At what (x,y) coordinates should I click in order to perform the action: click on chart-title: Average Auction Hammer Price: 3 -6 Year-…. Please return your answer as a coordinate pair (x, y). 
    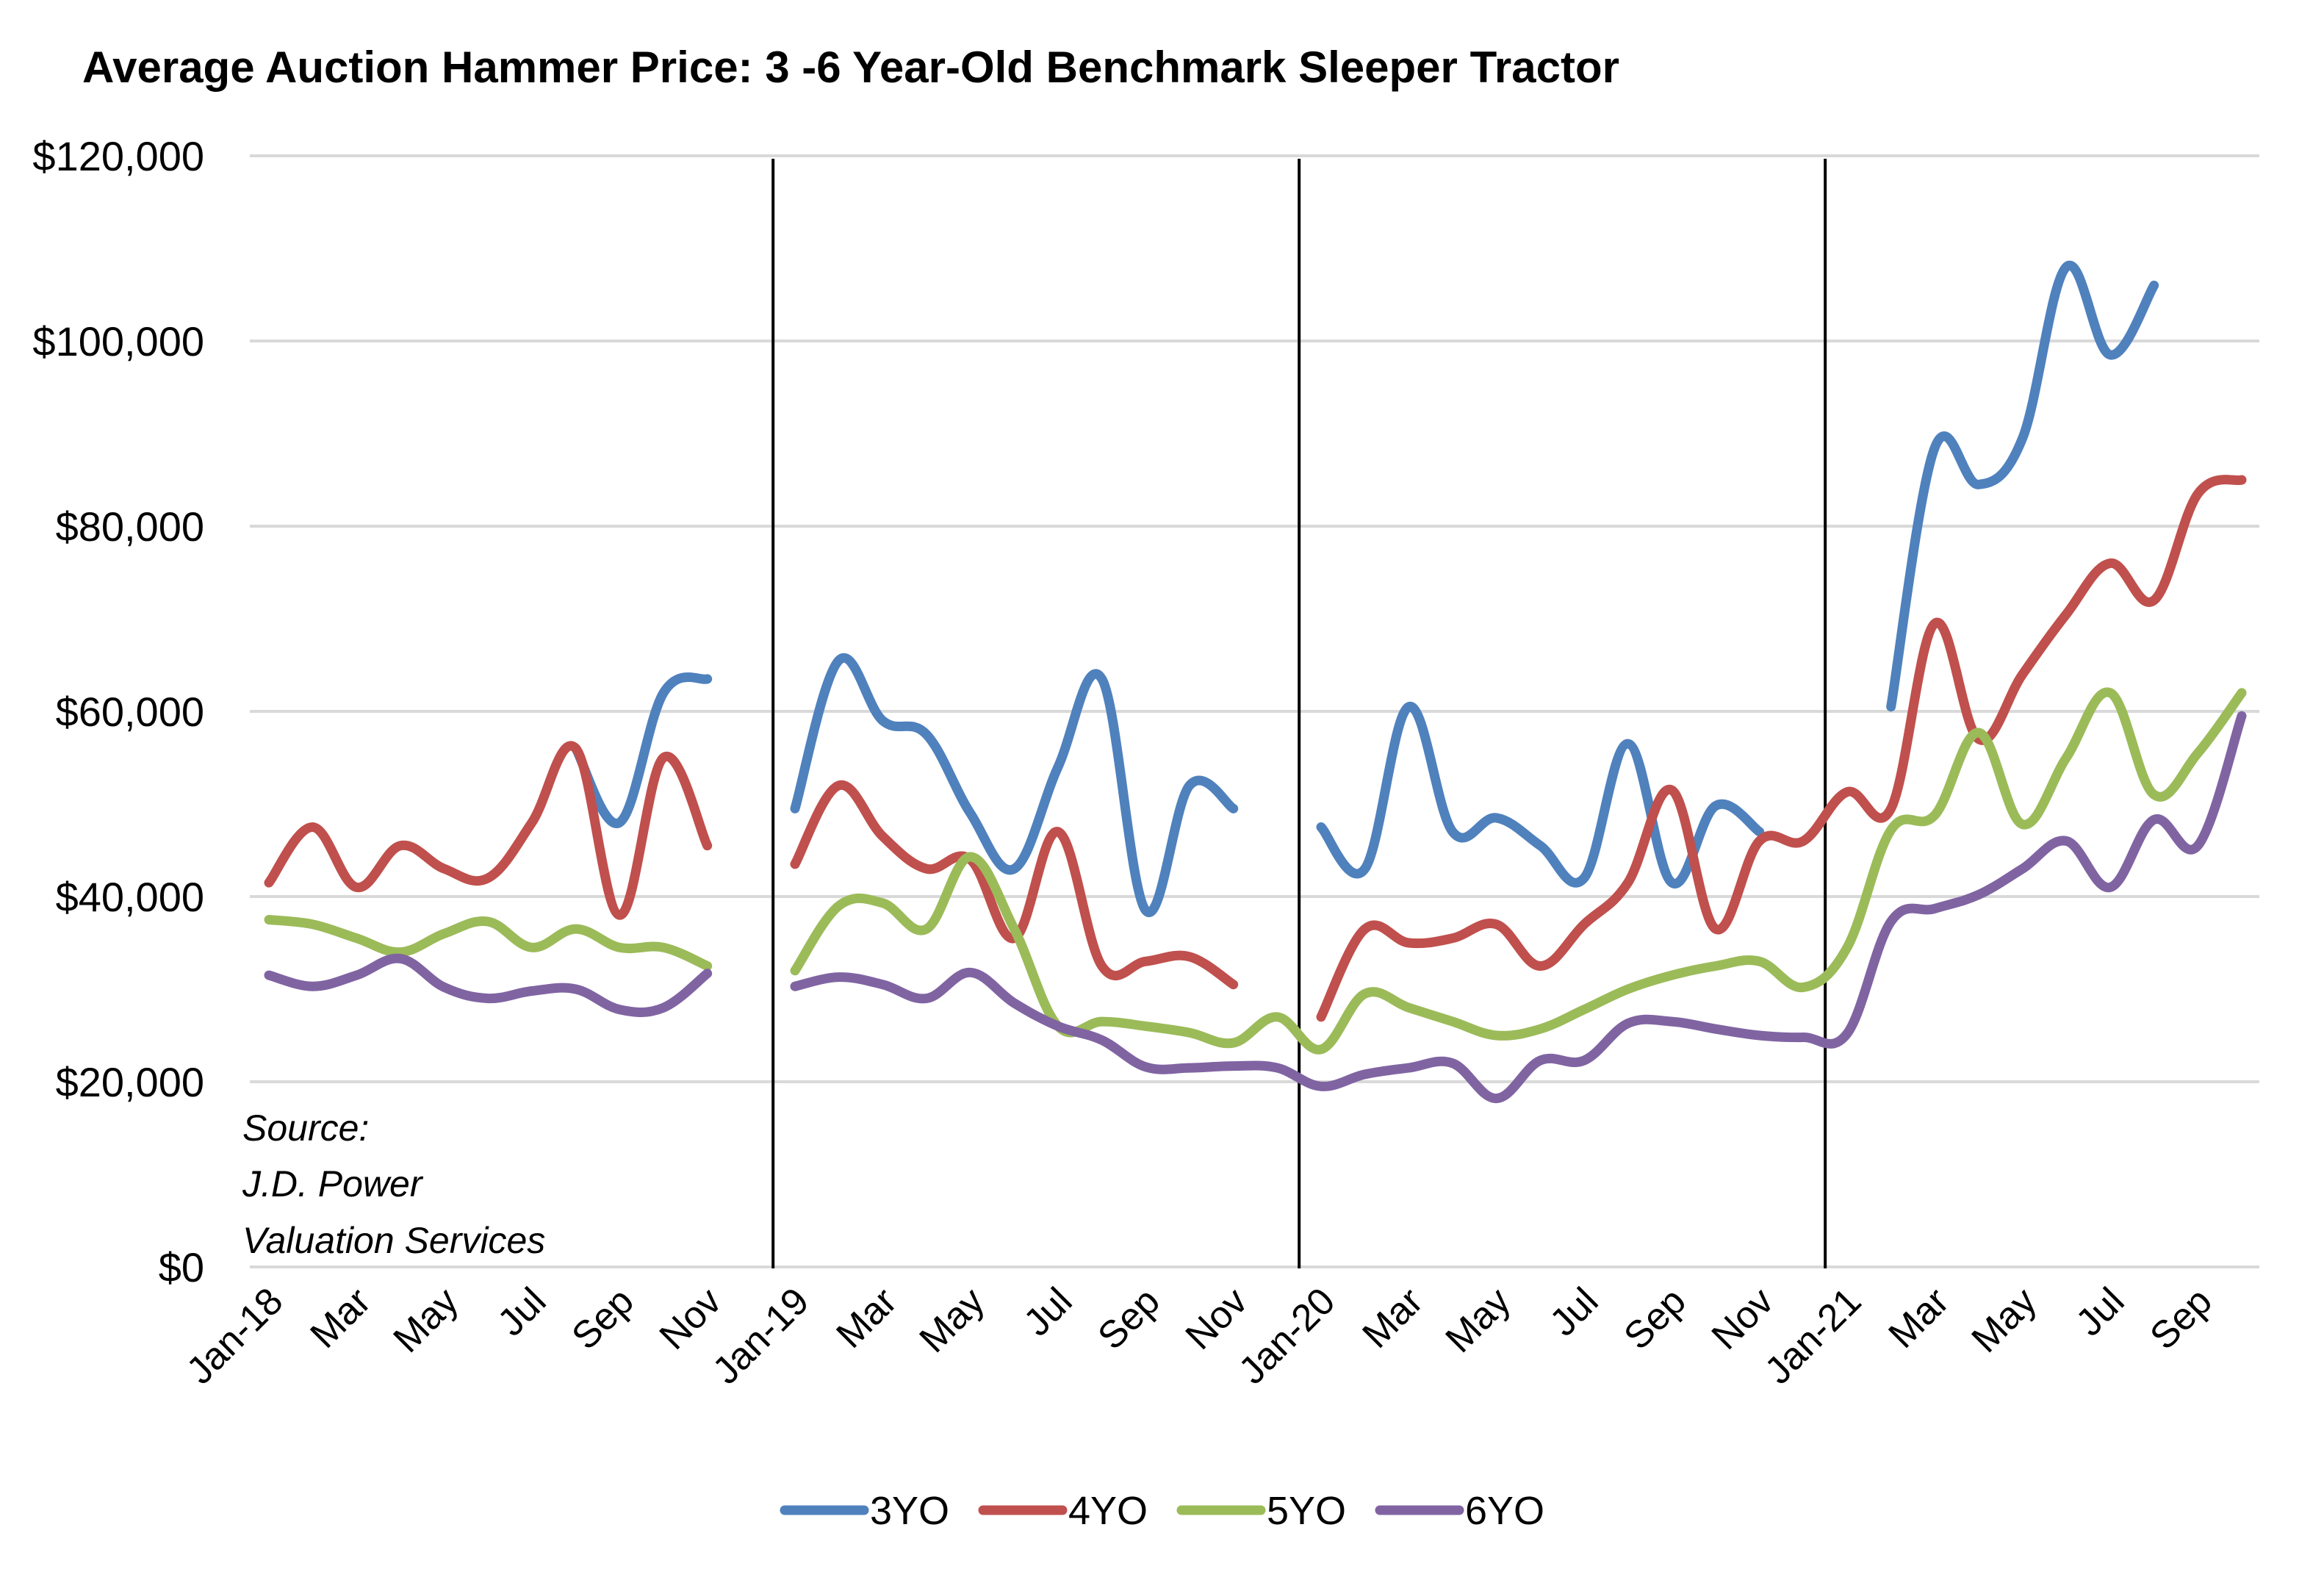
    Looking at the image, I should click on (850, 67).